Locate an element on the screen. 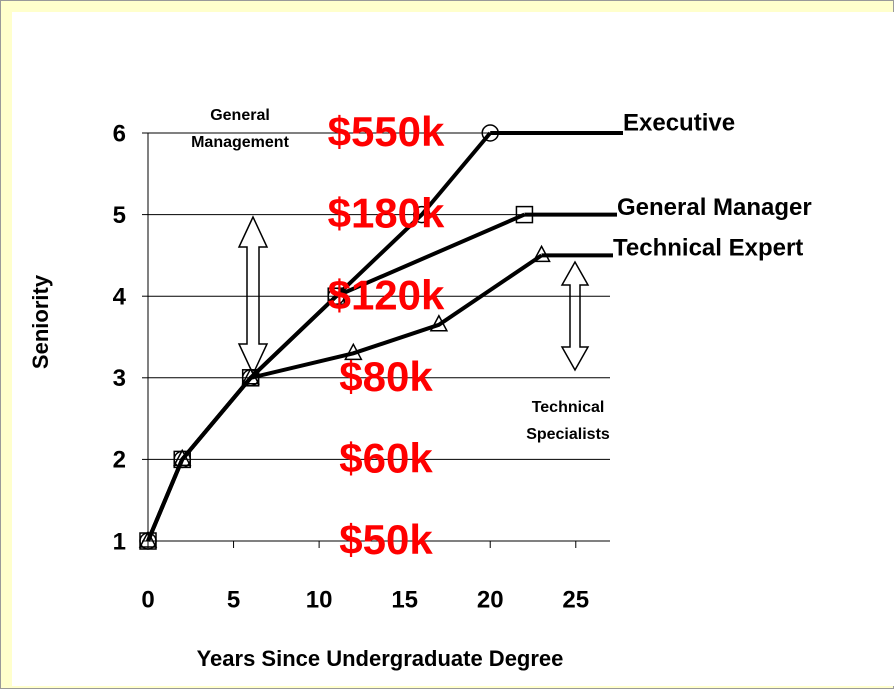  y-tick-label: 4 is located at coordinates (120, 297).